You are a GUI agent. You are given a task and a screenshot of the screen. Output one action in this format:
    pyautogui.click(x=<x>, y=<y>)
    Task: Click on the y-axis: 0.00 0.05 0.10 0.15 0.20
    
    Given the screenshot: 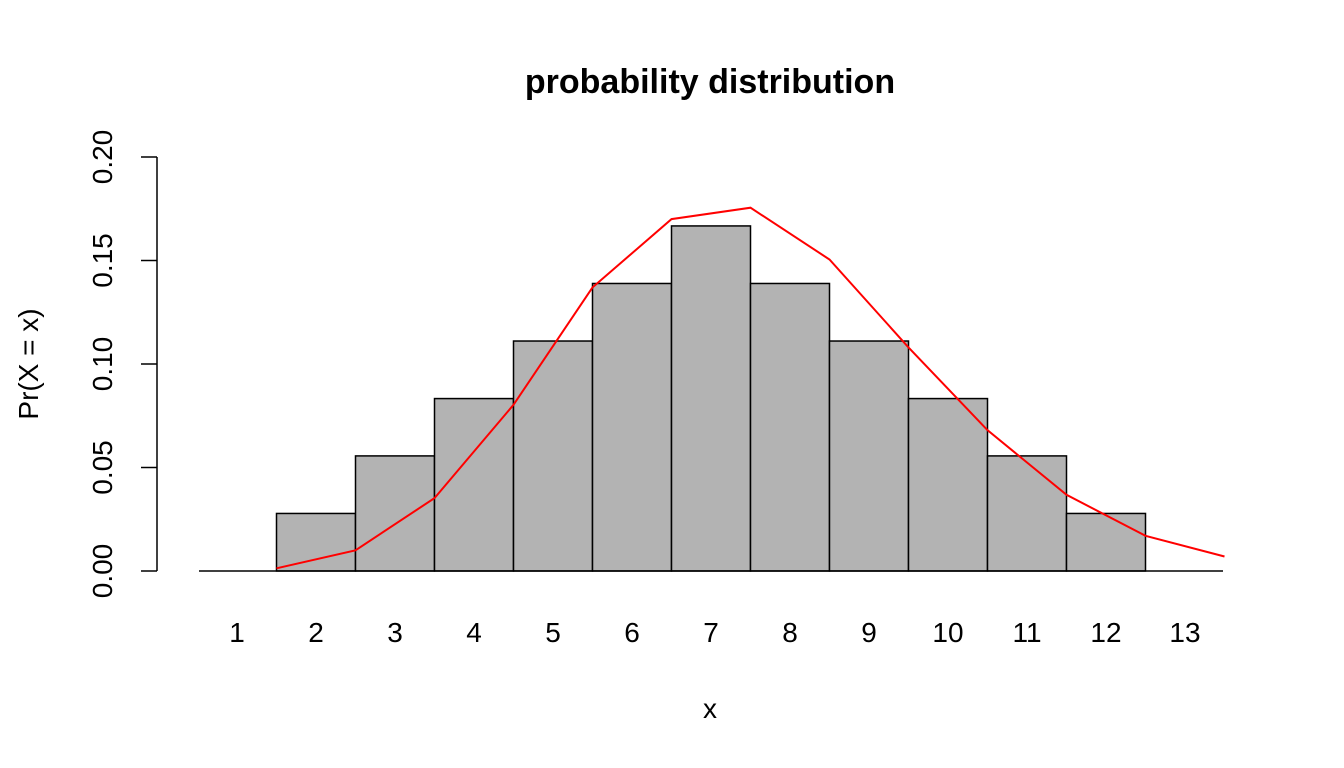 What is the action you would take?
    pyautogui.click(x=122, y=364)
    